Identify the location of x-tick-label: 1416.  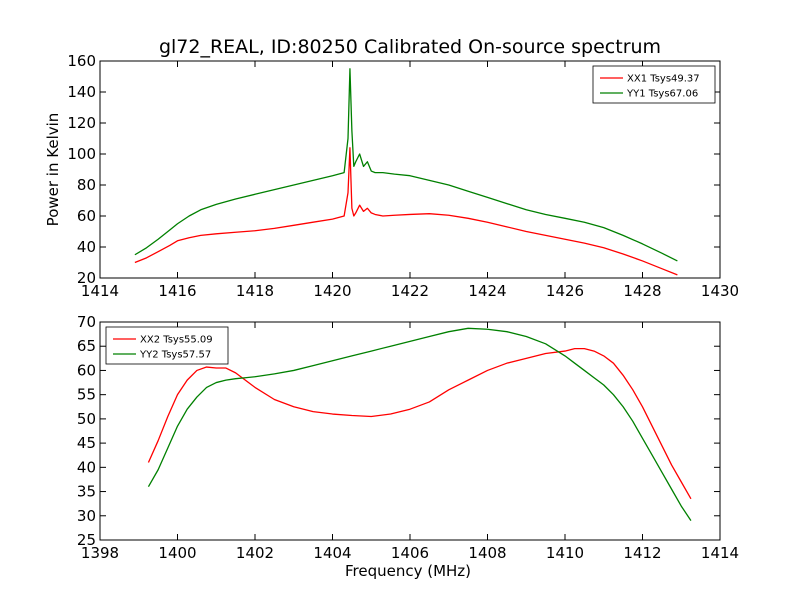
(177, 291).